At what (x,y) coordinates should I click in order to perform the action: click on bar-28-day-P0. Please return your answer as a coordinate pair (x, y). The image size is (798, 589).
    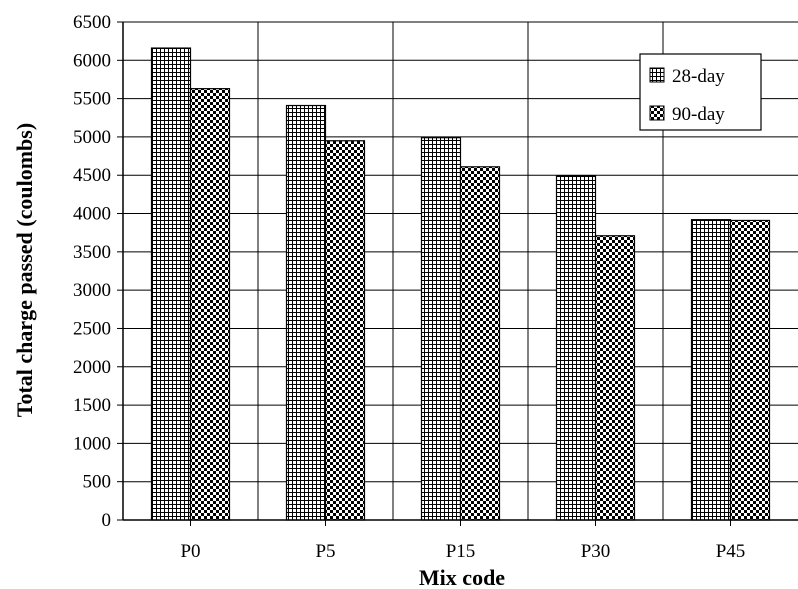
    Looking at the image, I should click on (171, 284).